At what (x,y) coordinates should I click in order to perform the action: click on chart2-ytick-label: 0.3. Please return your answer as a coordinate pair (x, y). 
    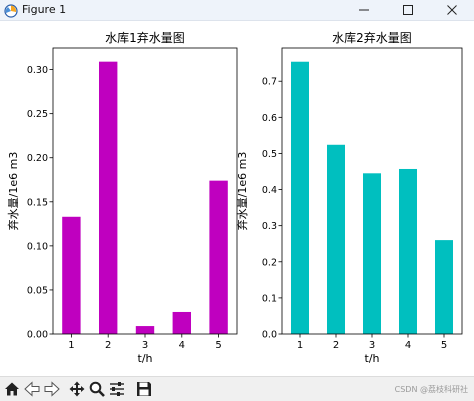
    Looking at the image, I should click on (269, 226).